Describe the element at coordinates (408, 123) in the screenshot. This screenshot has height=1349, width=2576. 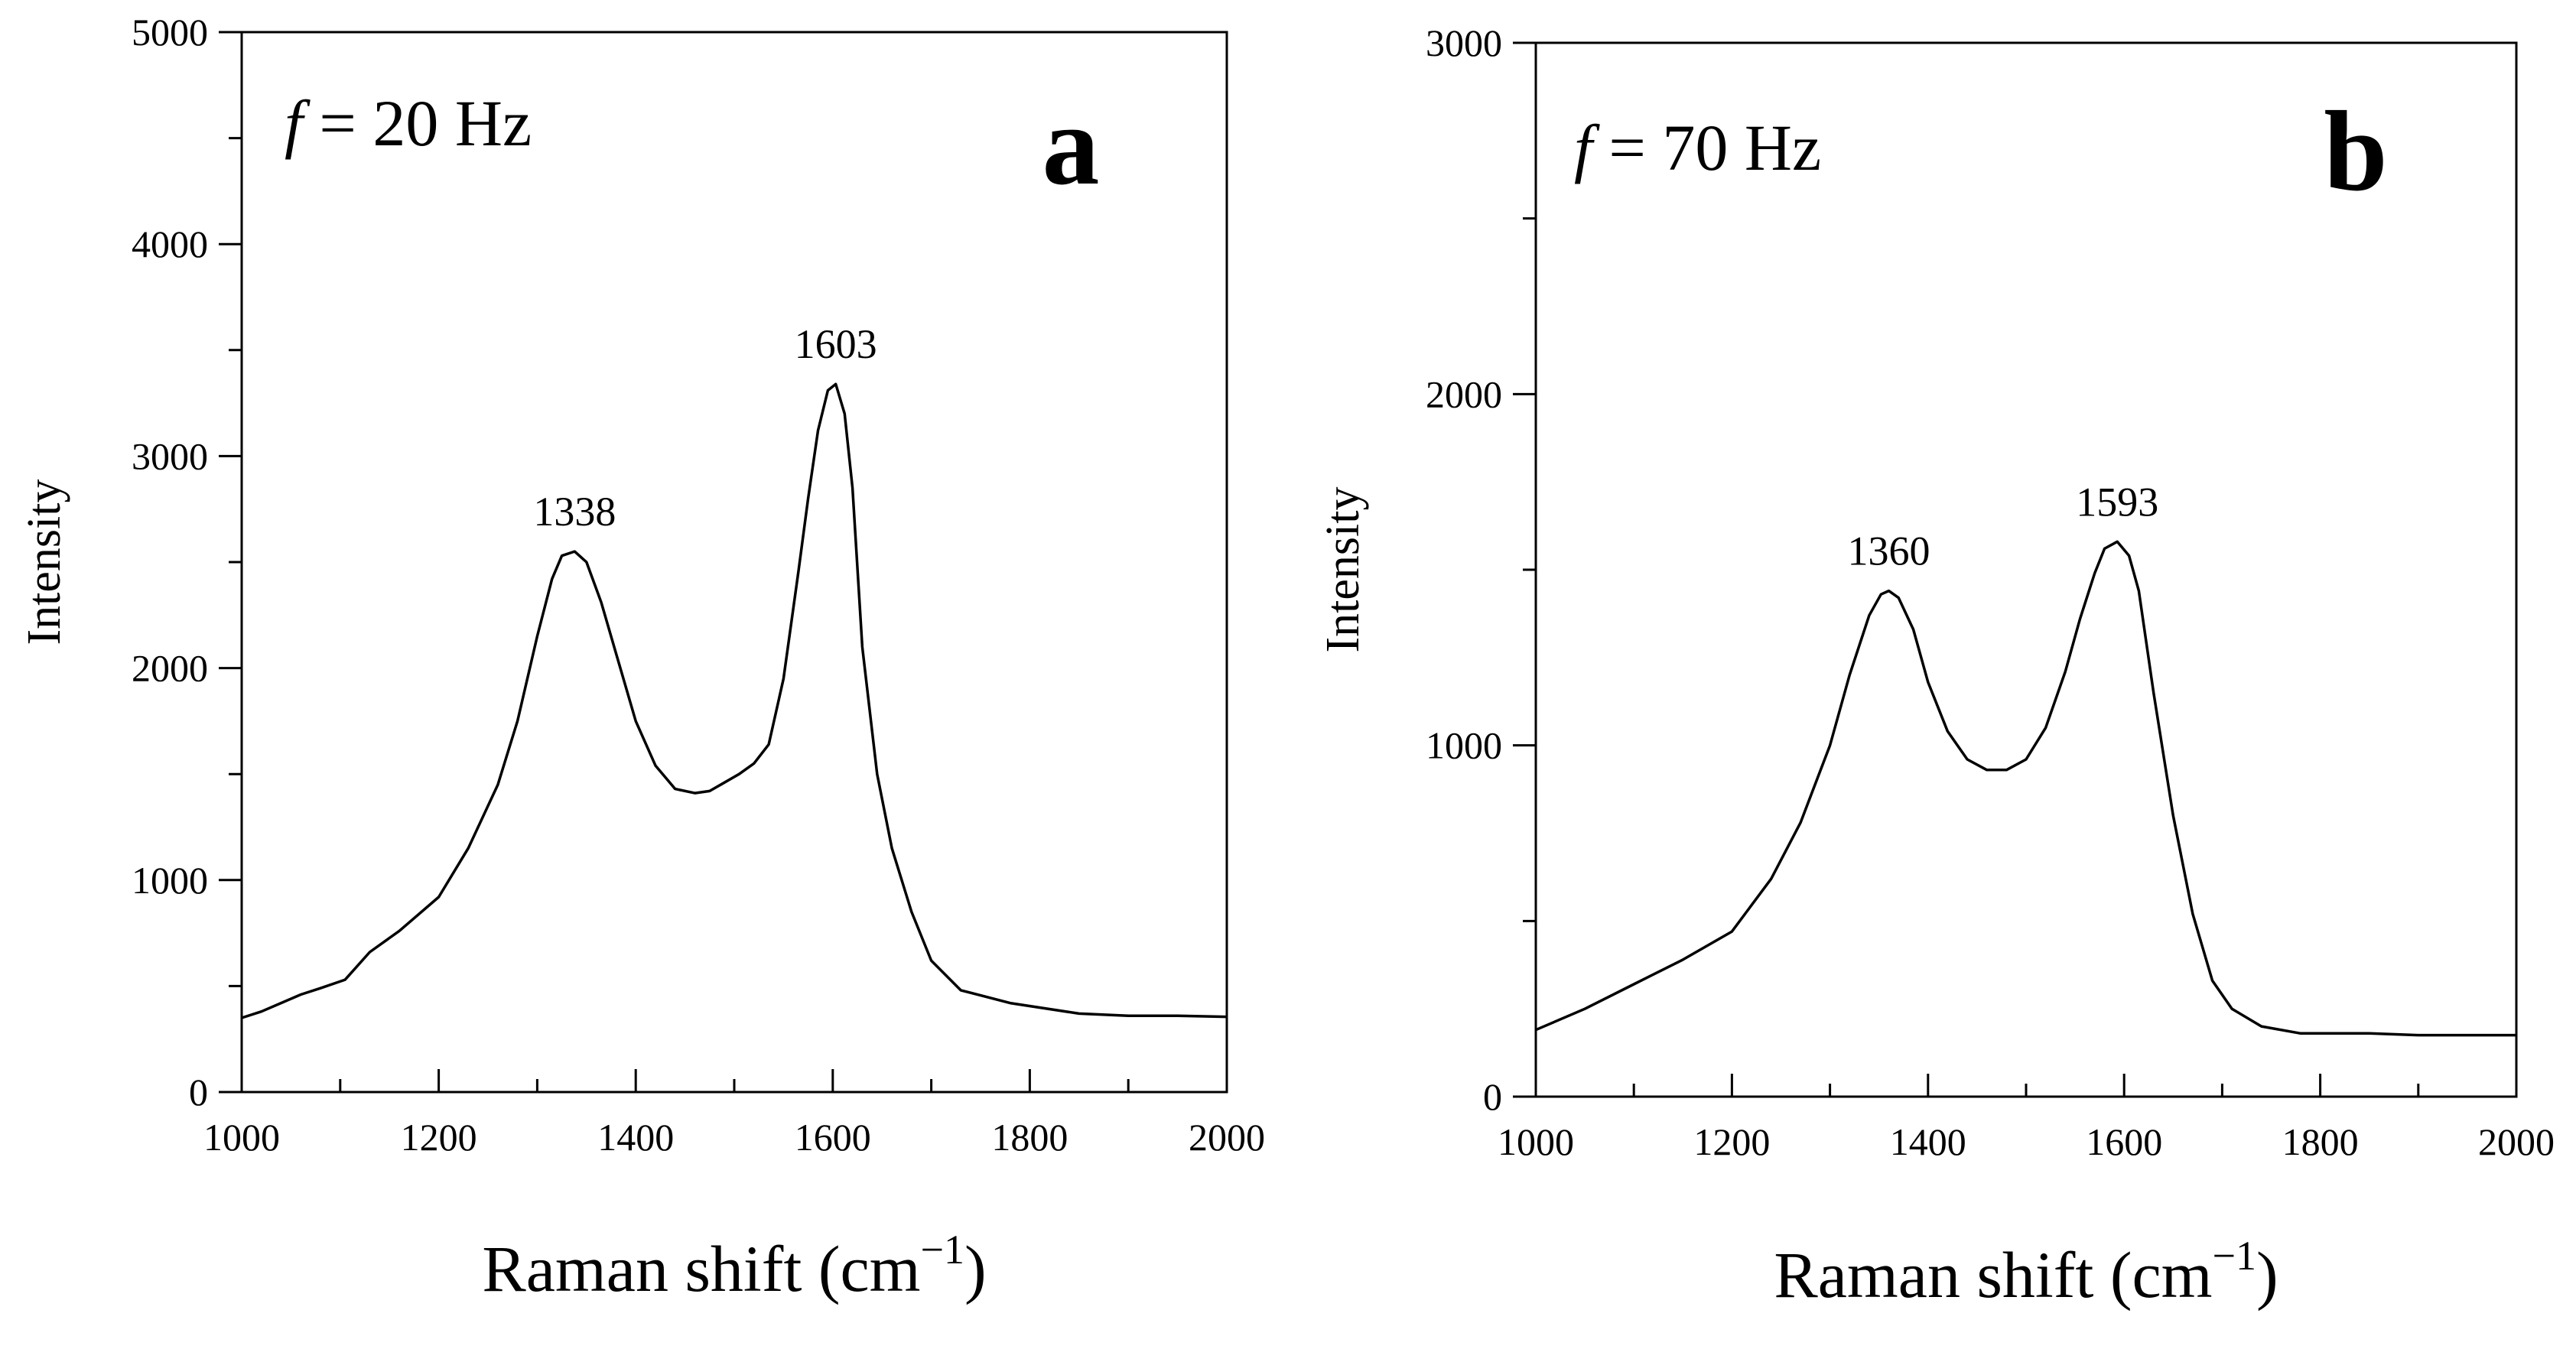
I see `frequency-annotation: f = 20 Hz` at that location.